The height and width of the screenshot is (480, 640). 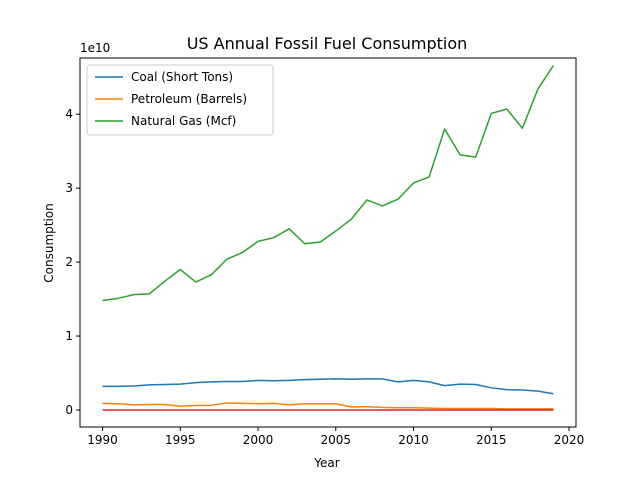 What do you see at coordinates (69, 262) in the screenshot?
I see `y-tick-label: 2` at bounding box center [69, 262].